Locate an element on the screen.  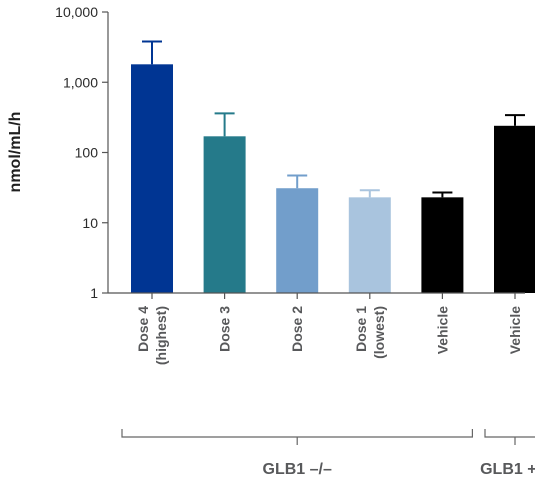
group-brackets: GLB1 –/– GLB1 +/– is located at coordinates (328, 453).